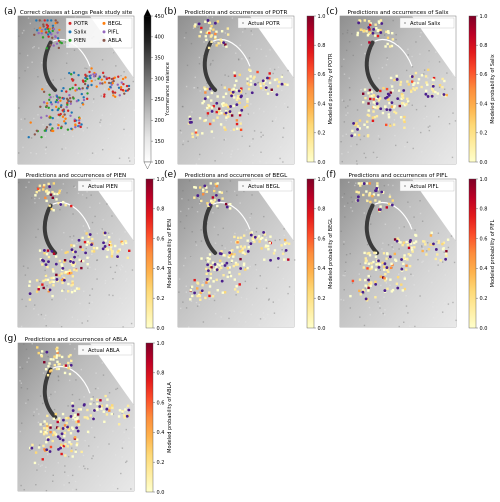  Describe the element at coordinates (160, 100) in the screenshot. I see `colorbar-tick-label: 250` at that location.